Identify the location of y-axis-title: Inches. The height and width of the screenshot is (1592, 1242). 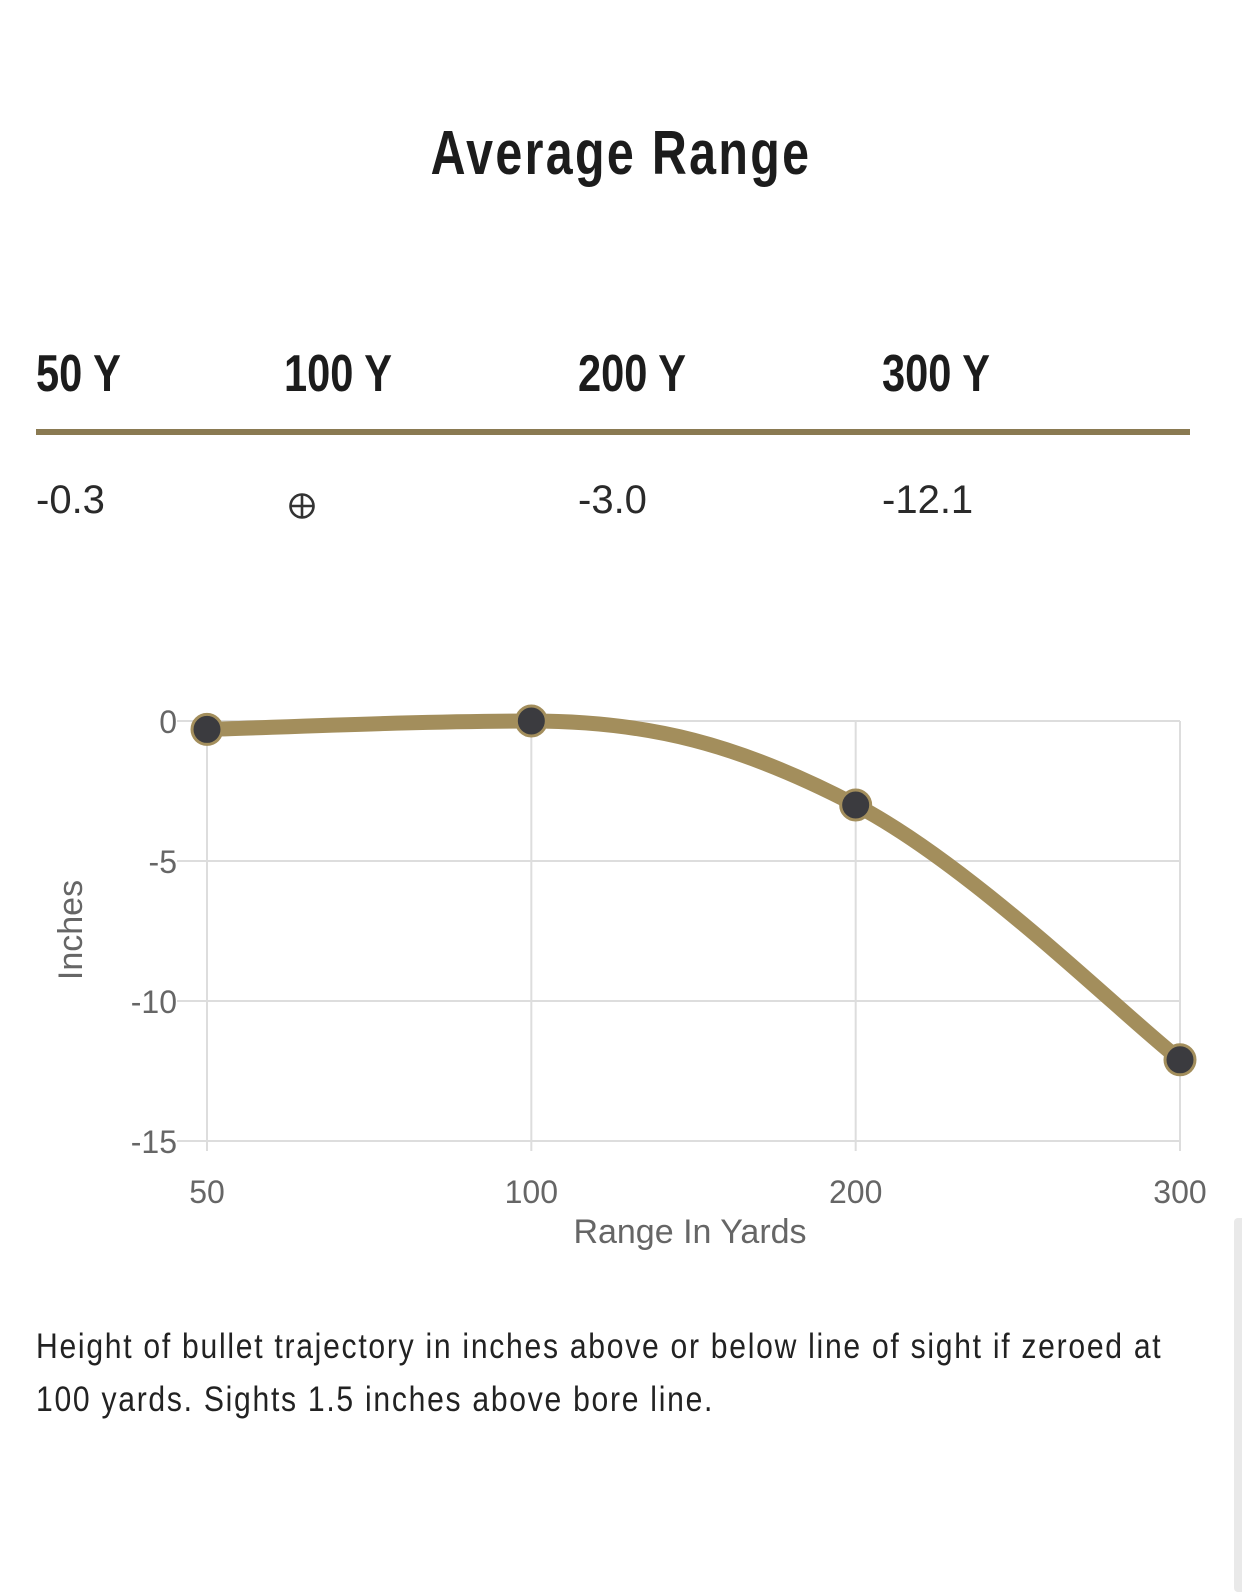
(71, 930).